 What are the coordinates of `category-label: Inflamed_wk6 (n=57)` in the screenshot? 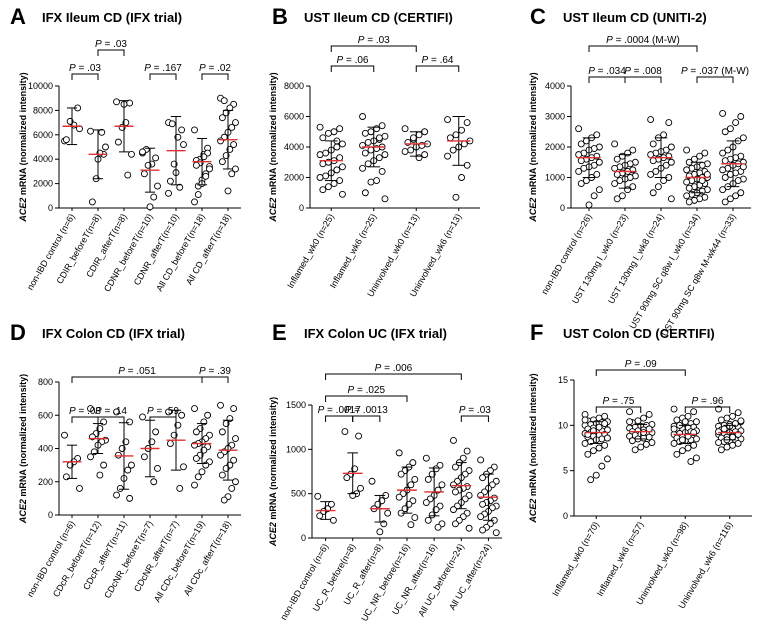 It's located at (620, 559).